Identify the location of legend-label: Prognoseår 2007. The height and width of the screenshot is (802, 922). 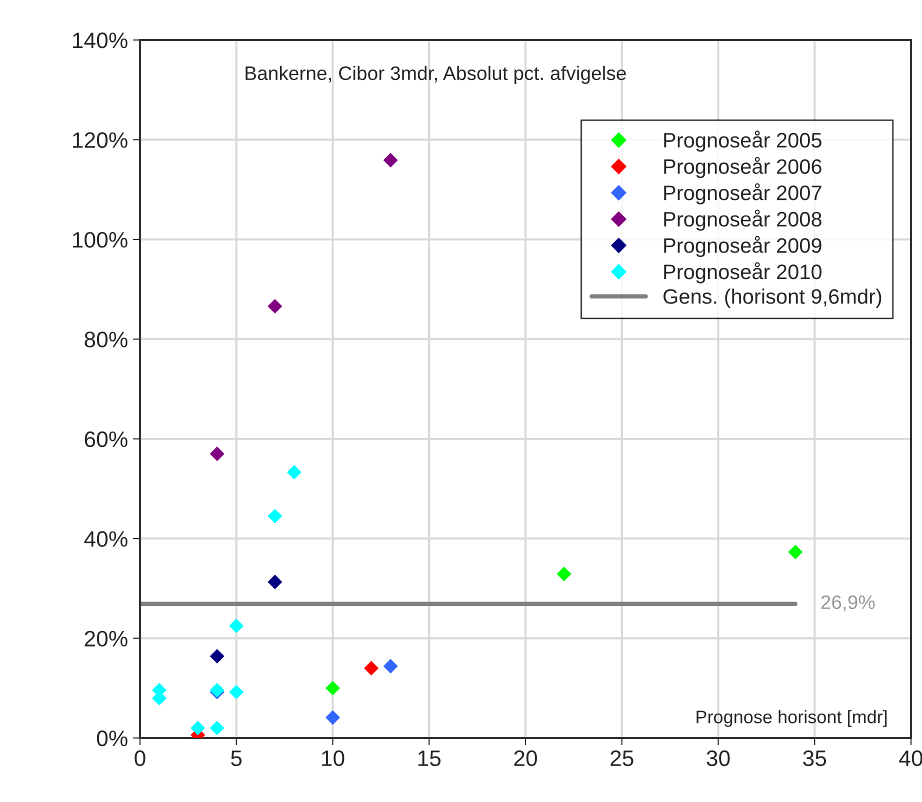
(743, 193).